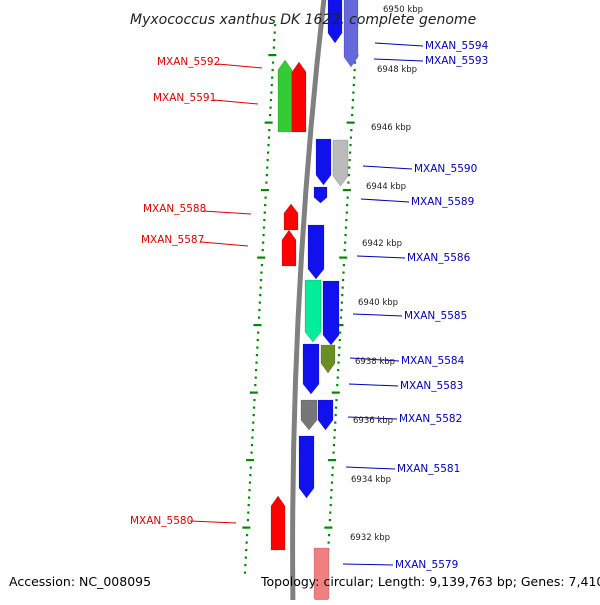 Image resolution: width=600 pixels, height=605 pixels. Describe the element at coordinates (161, 521) in the screenshot. I see `gene-label-left: MXAN_5580` at that location.